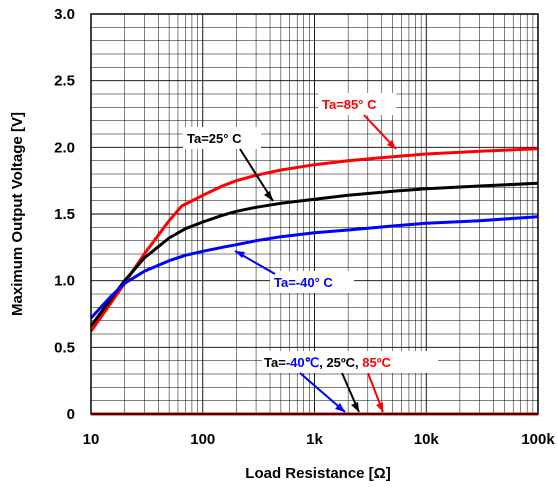  What do you see at coordinates (64, 214) in the screenshot?
I see `y-tick-label: 1.5` at bounding box center [64, 214].